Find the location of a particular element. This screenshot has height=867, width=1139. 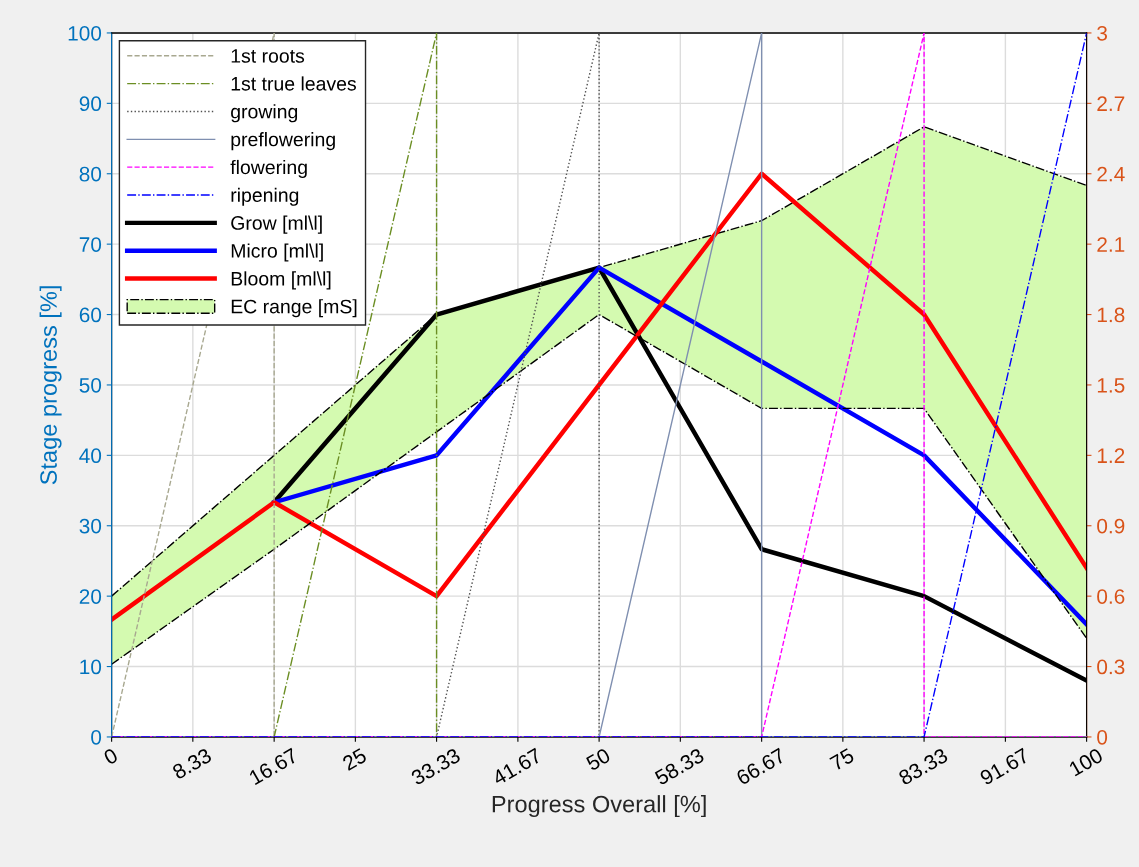

y2-tick-label: 0.6 is located at coordinates (1111, 596).